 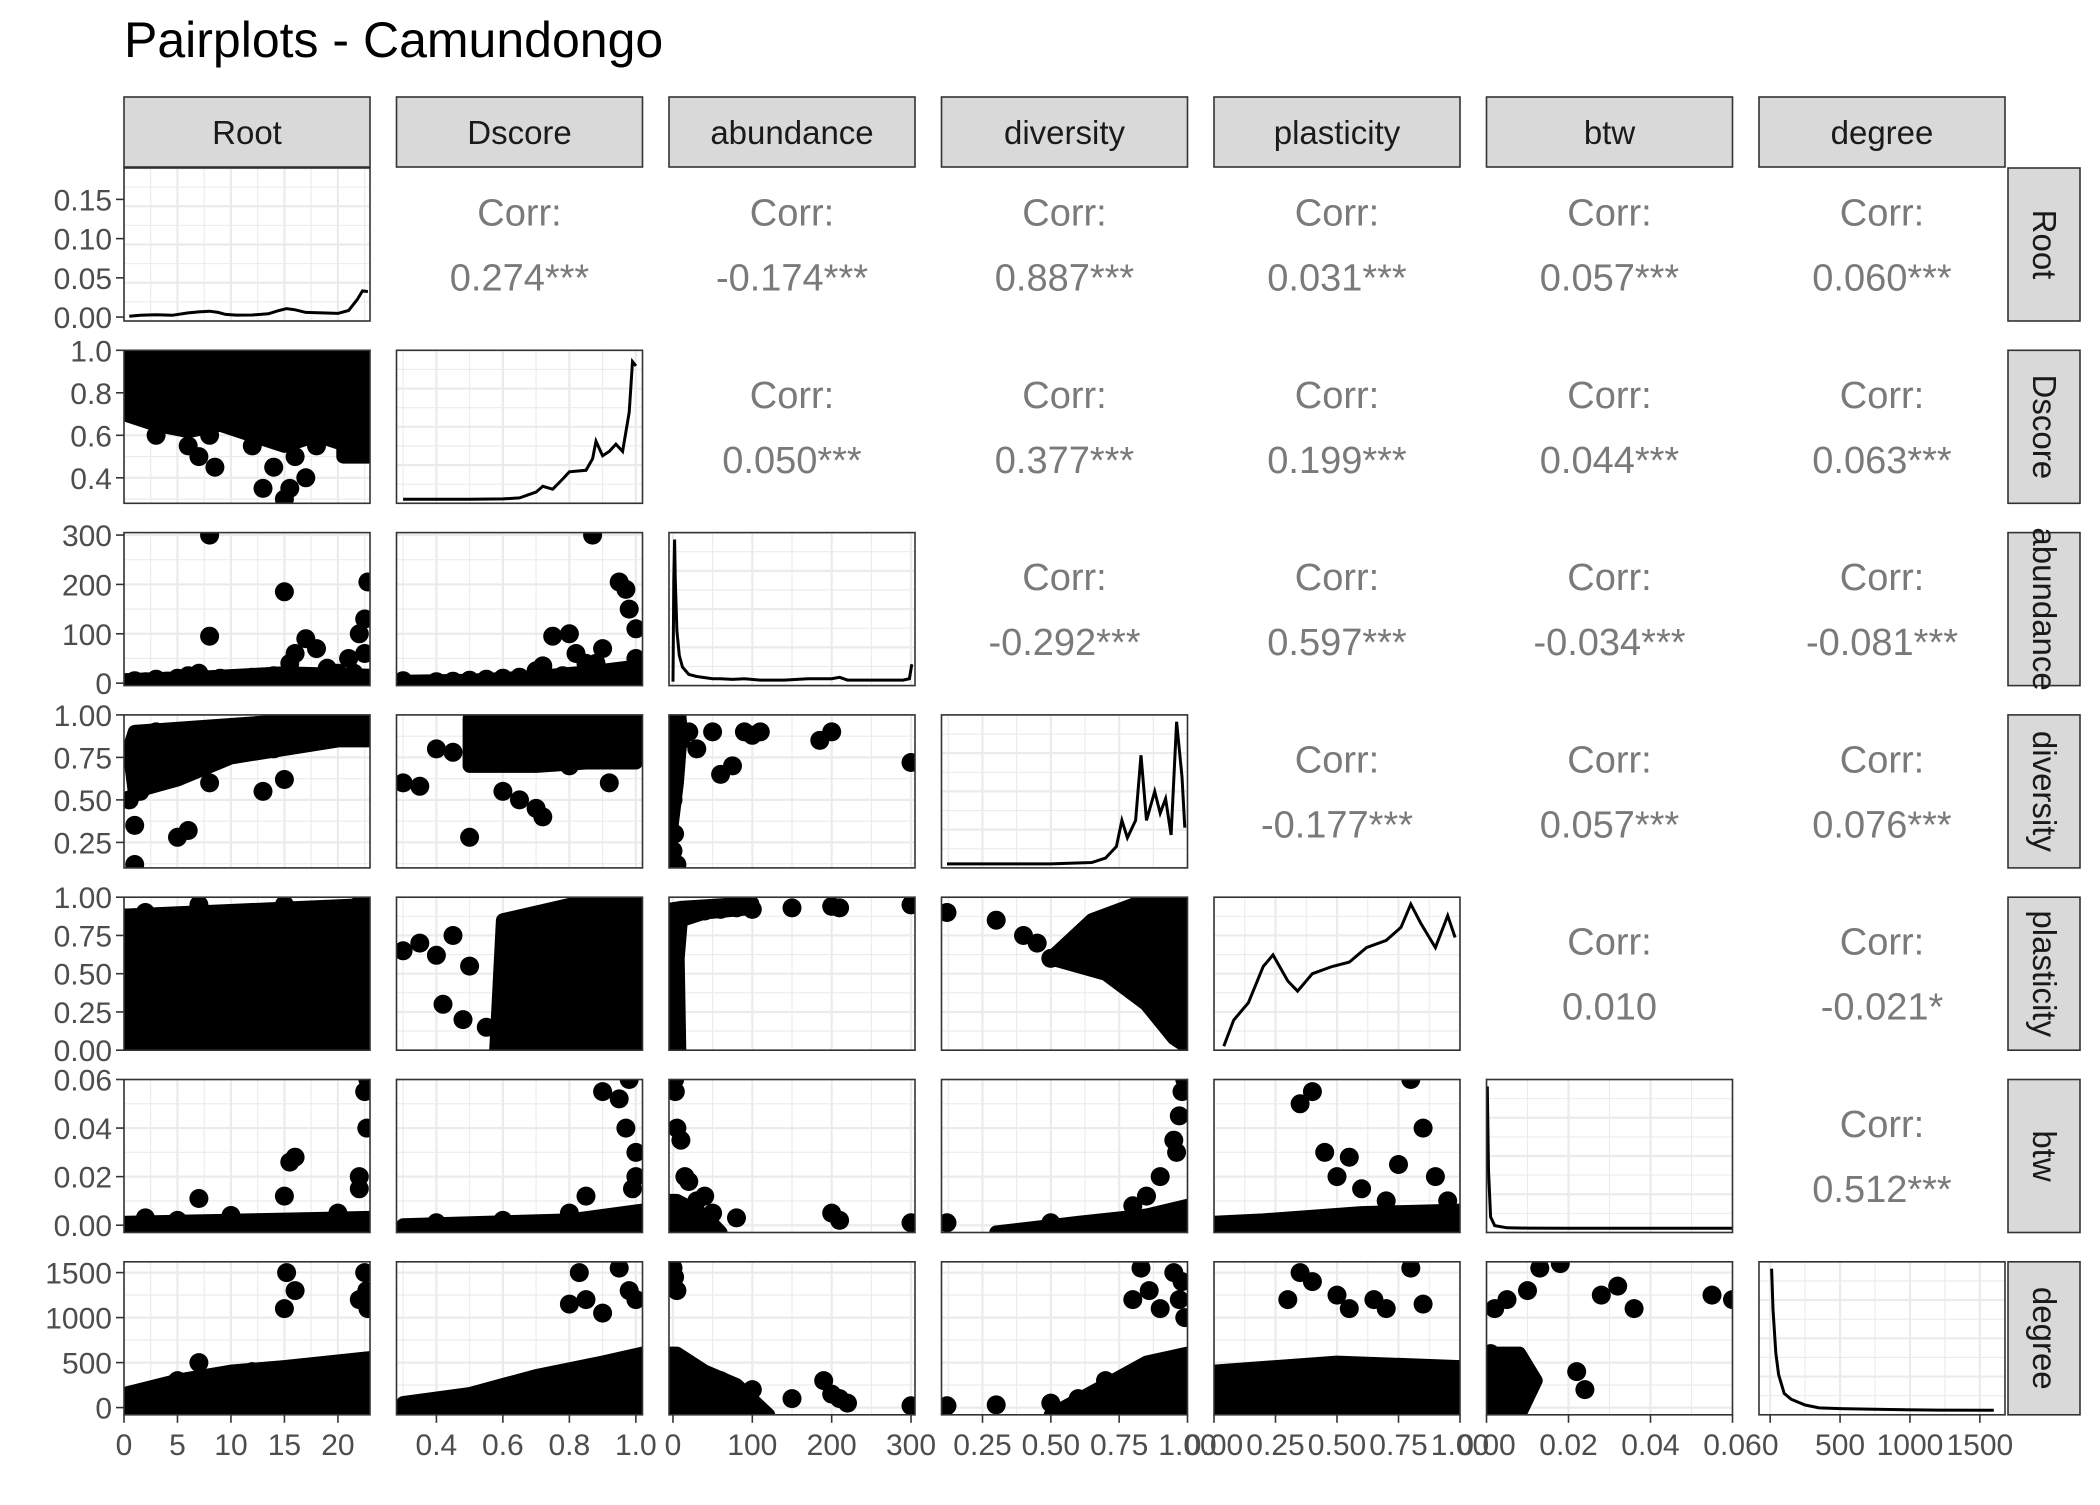 What do you see at coordinates (503, 1445) in the screenshot?
I see `x-tick-label-Dscore: 0.6` at bounding box center [503, 1445].